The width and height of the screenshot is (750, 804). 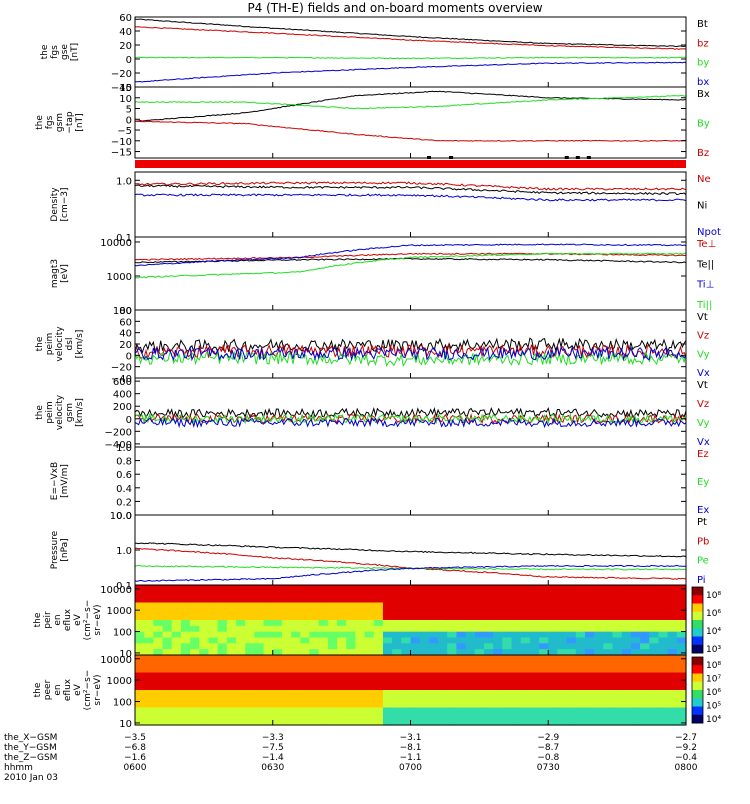 What do you see at coordinates (686, 748) in the screenshot?
I see `x-axis-tick-label: −9.2` at bounding box center [686, 748].